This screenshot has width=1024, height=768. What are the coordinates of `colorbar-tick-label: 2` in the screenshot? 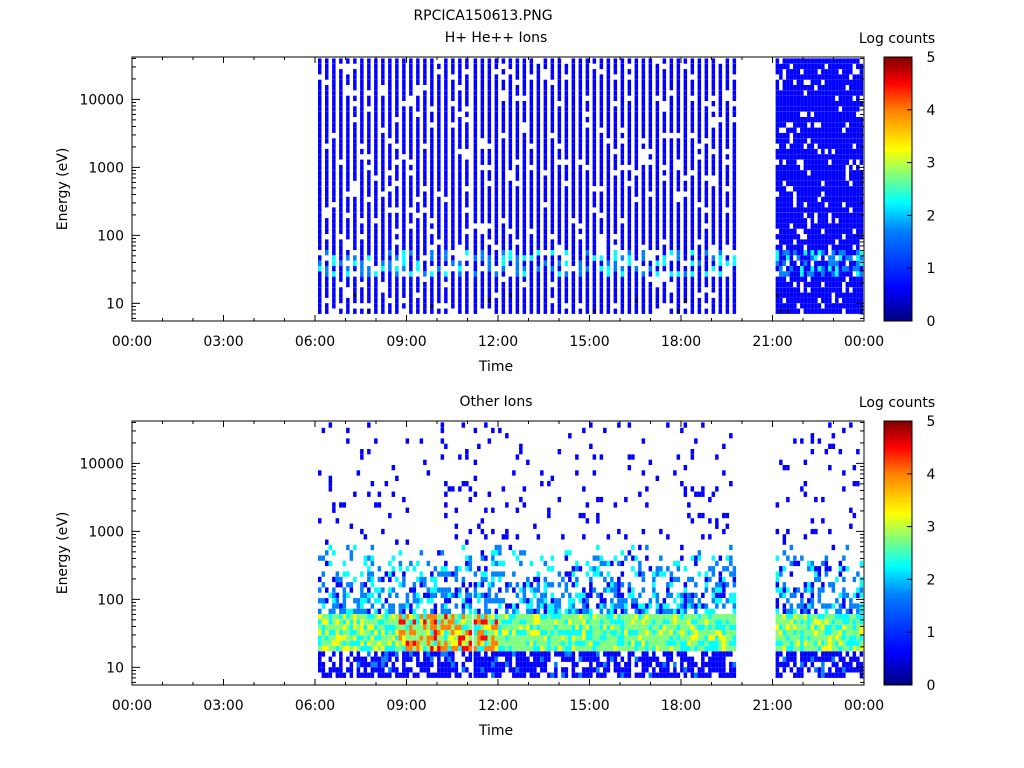 It's located at (931, 216).